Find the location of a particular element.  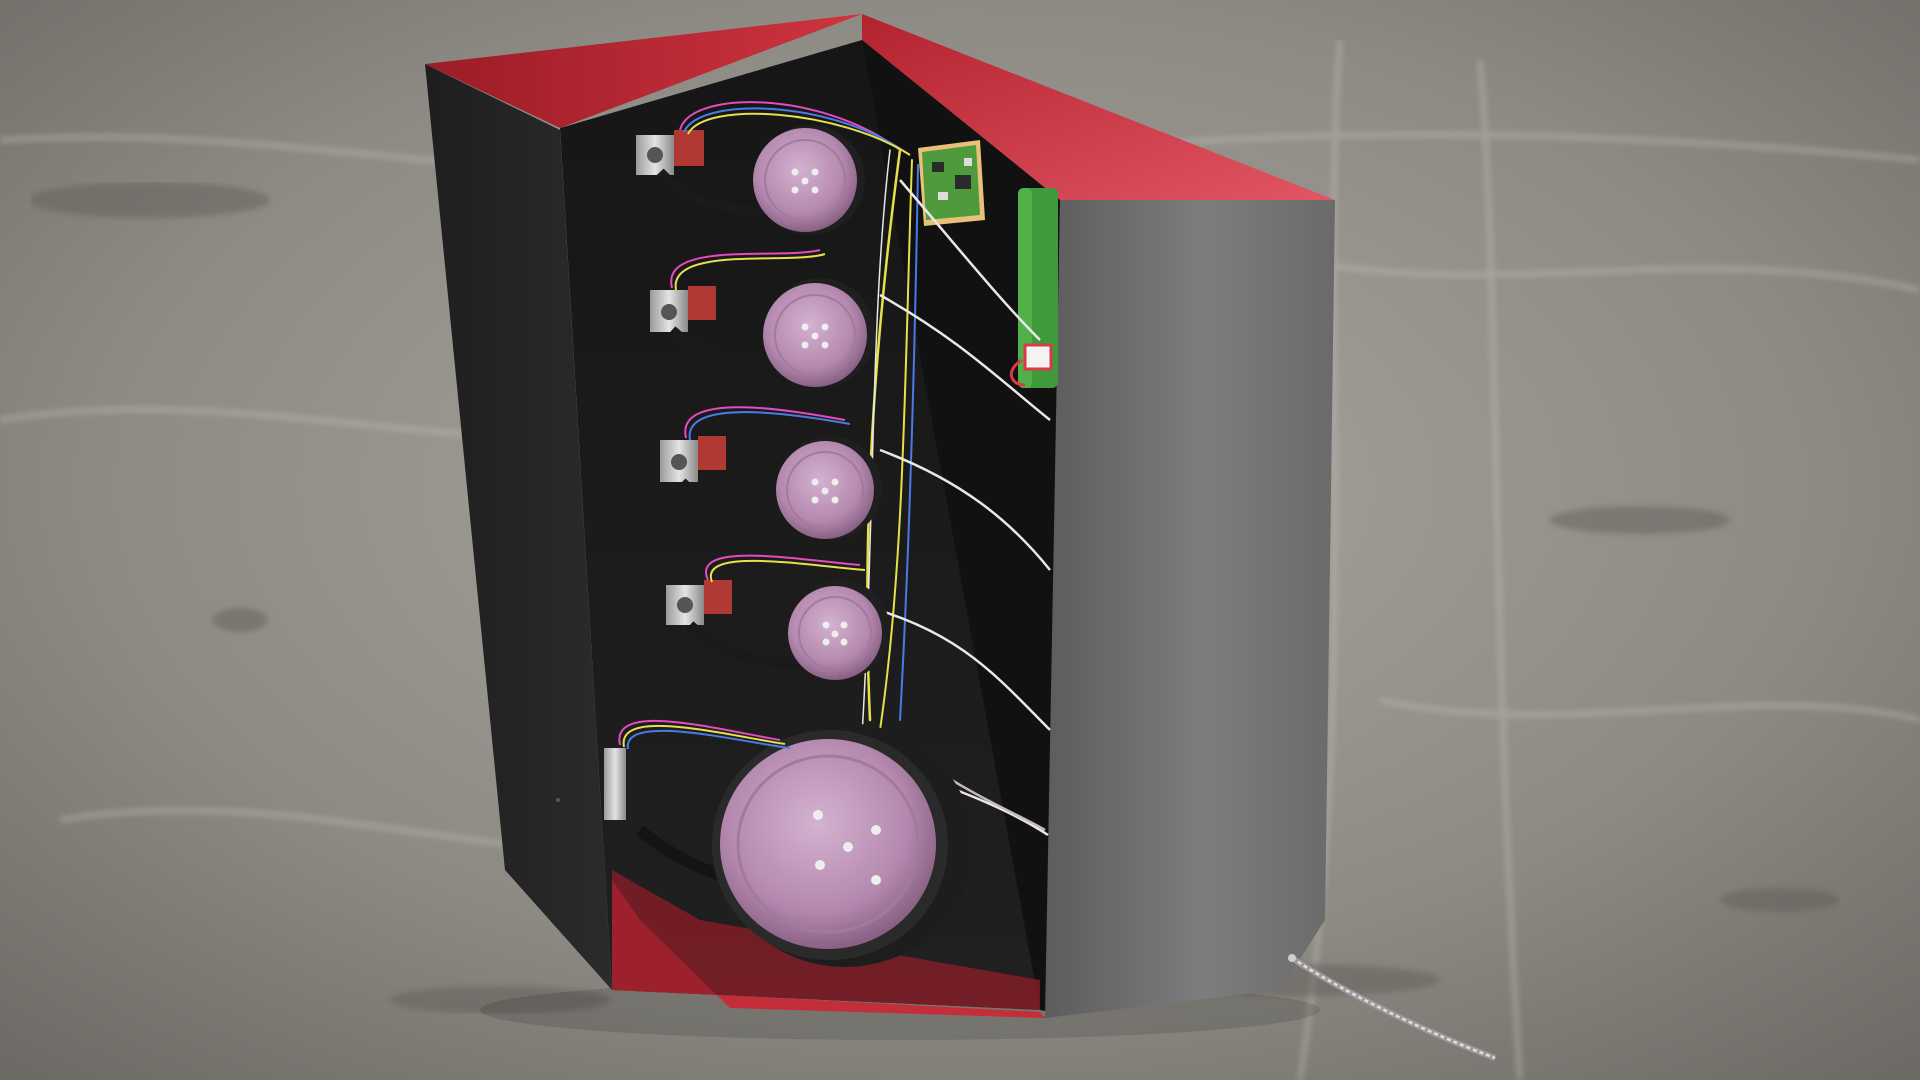

enclosure-top-left-bevel is located at coordinates (643, 71).